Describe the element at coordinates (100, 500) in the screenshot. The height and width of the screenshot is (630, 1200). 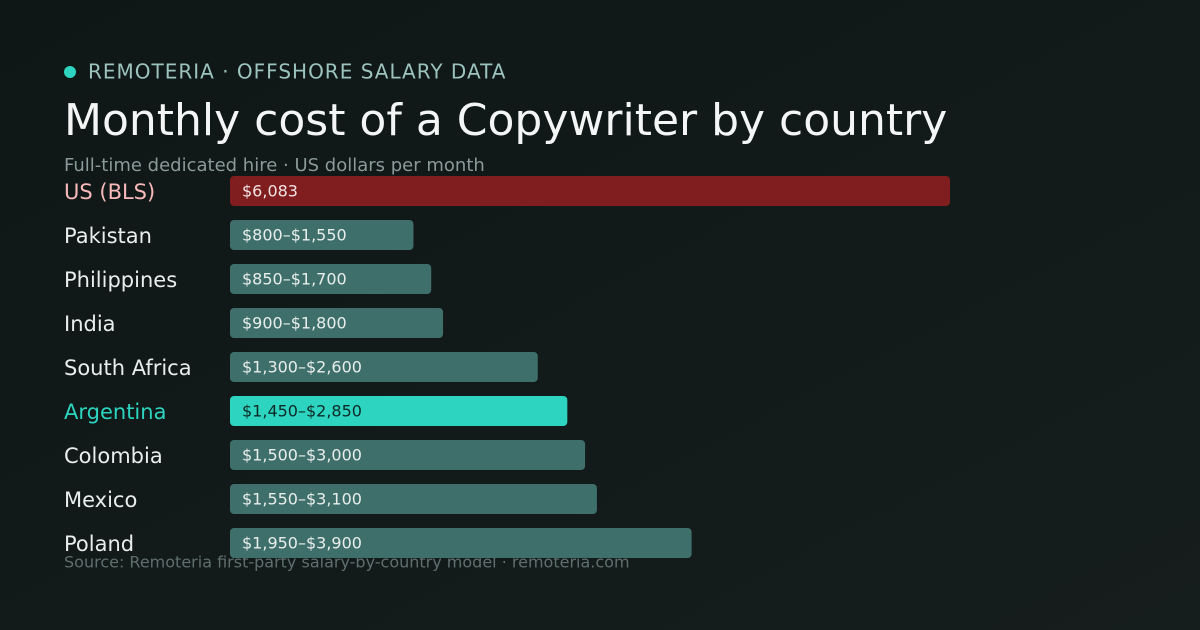
I see `category-label: Mexico` at that location.